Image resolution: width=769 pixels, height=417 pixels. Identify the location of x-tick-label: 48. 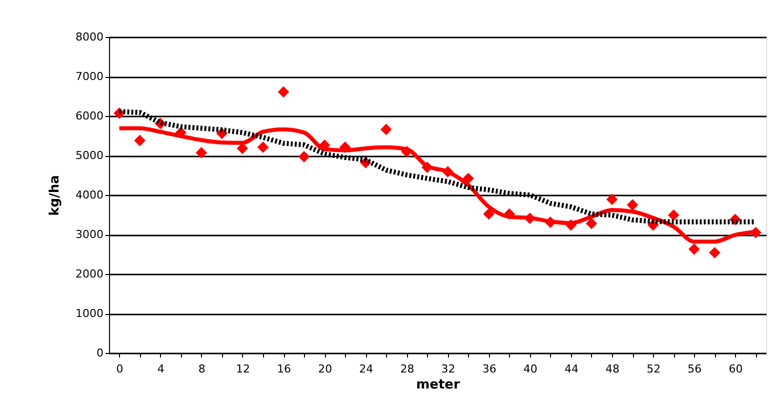
(613, 369).